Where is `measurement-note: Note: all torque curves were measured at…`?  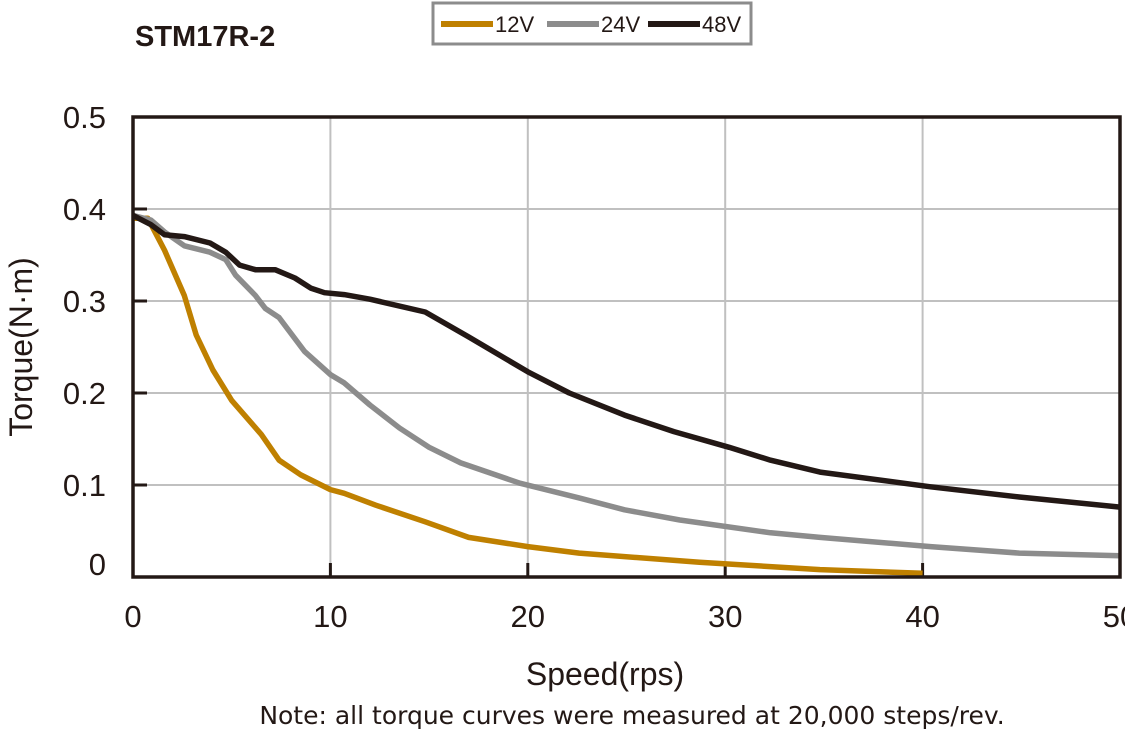
measurement-note: Note: all torque curves were measured at… is located at coordinates (631, 715).